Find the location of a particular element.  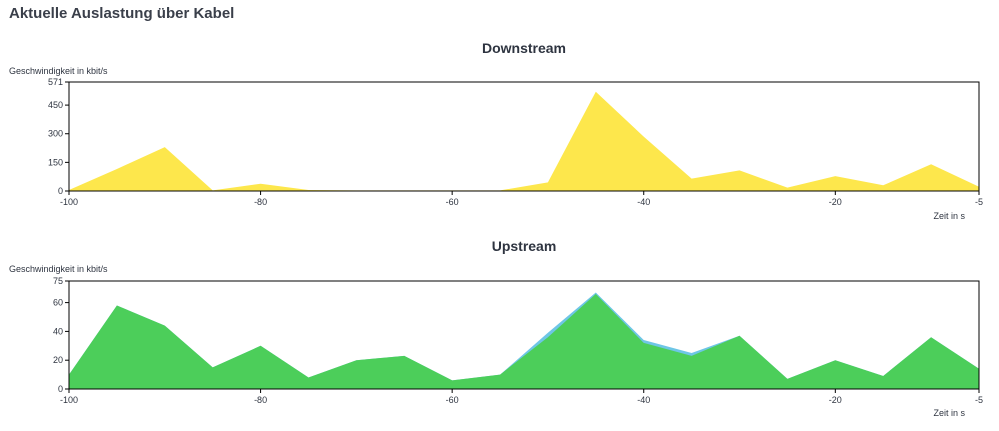

downstream-x-tick-label: -20 is located at coordinates (835, 202).